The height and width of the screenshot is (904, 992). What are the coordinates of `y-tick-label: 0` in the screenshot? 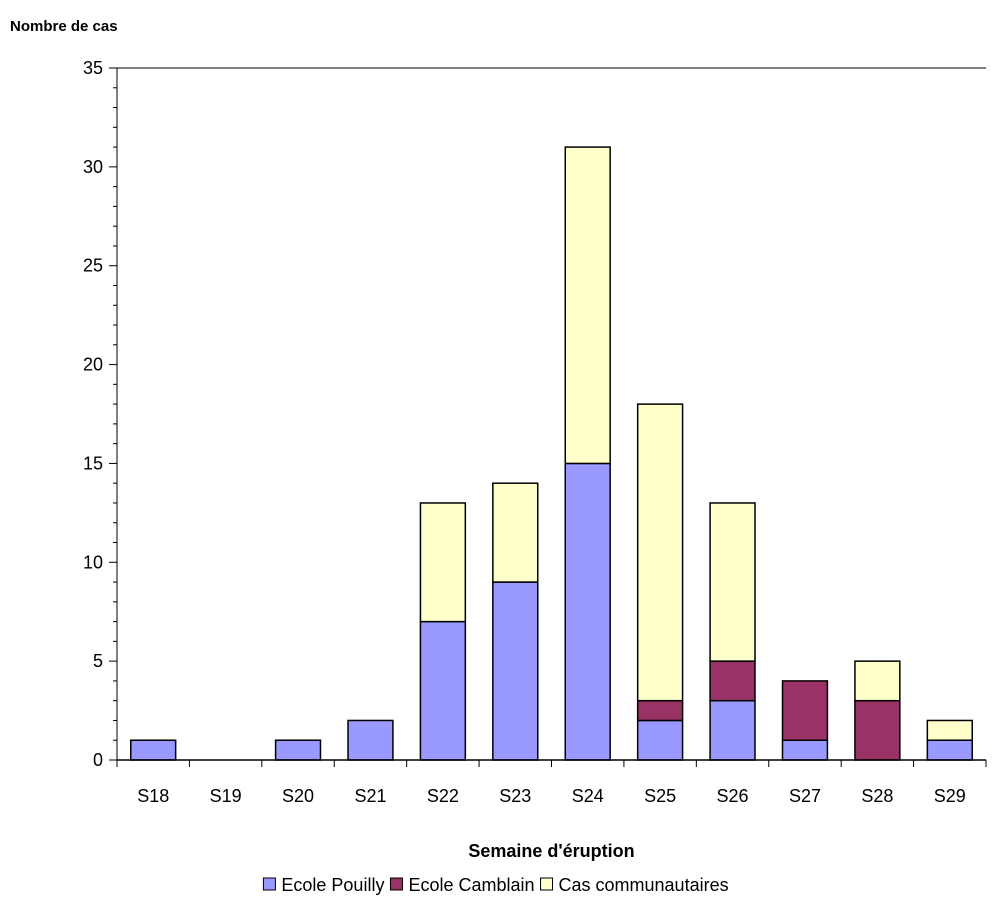 It's located at (98, 760).